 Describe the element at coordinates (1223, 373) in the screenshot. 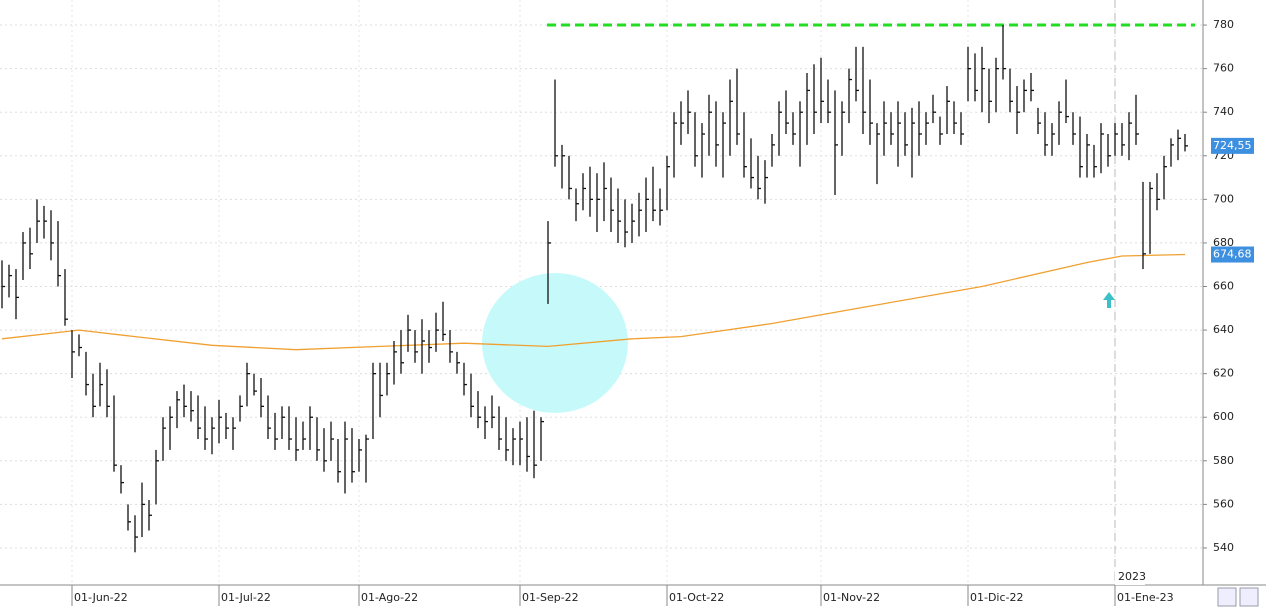

I see `y-tick-label: 620` at that location.